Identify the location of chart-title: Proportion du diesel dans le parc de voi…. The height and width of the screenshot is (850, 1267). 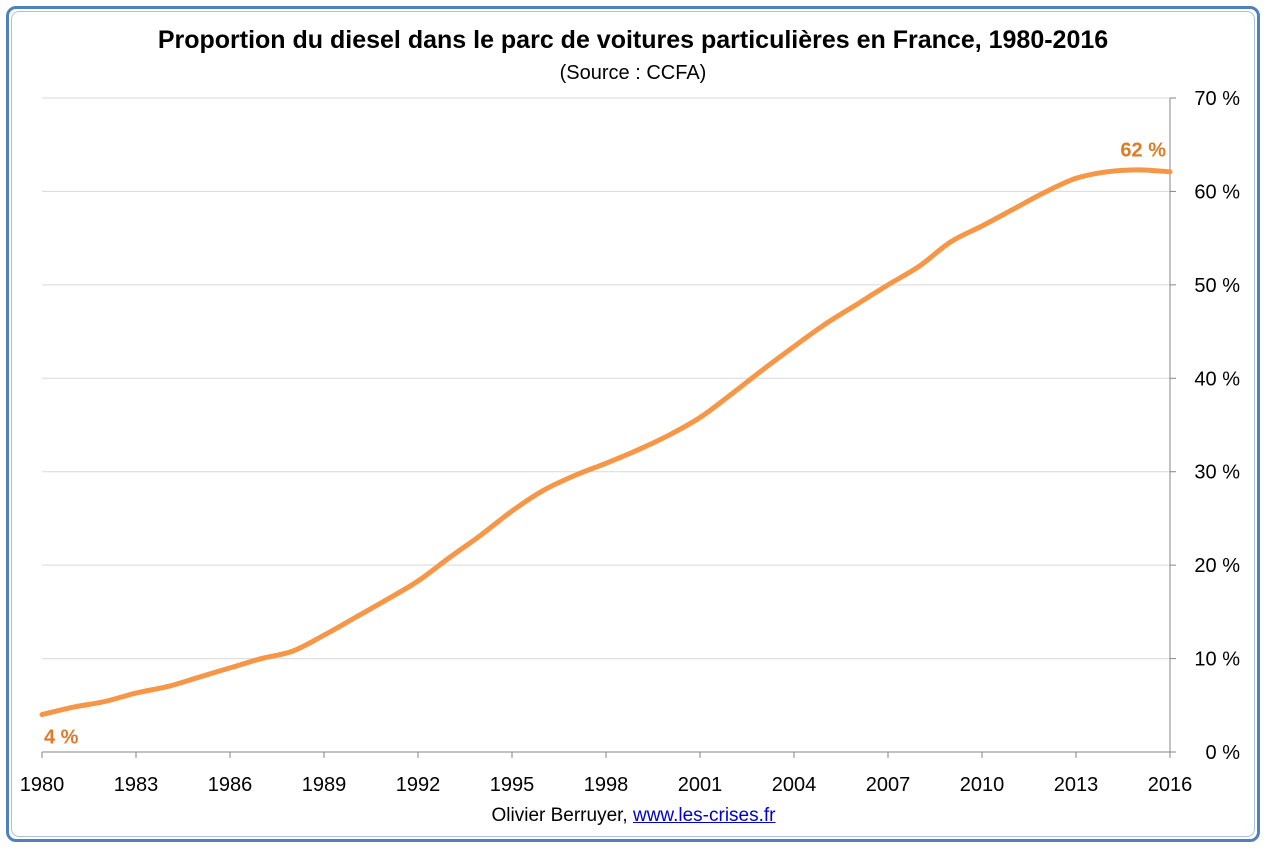
(633, 40).